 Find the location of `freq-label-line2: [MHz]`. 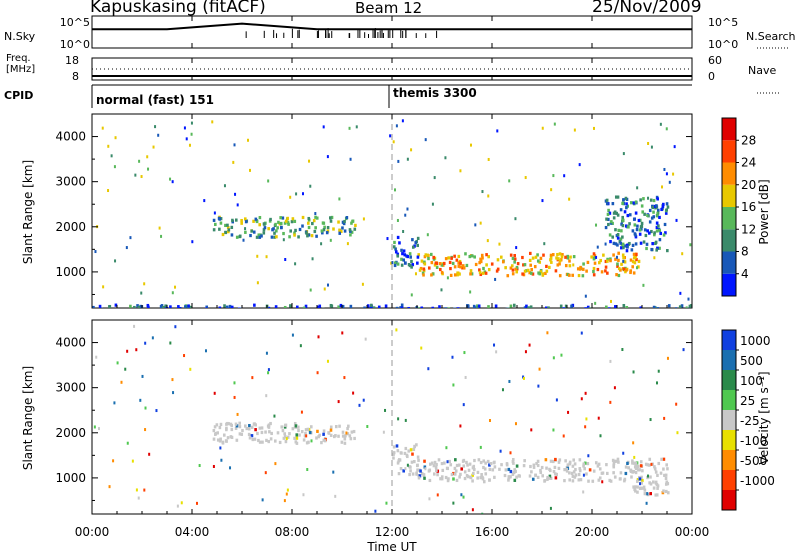

freq-label-line2: [MHz] is located at coordinates (21, 69).